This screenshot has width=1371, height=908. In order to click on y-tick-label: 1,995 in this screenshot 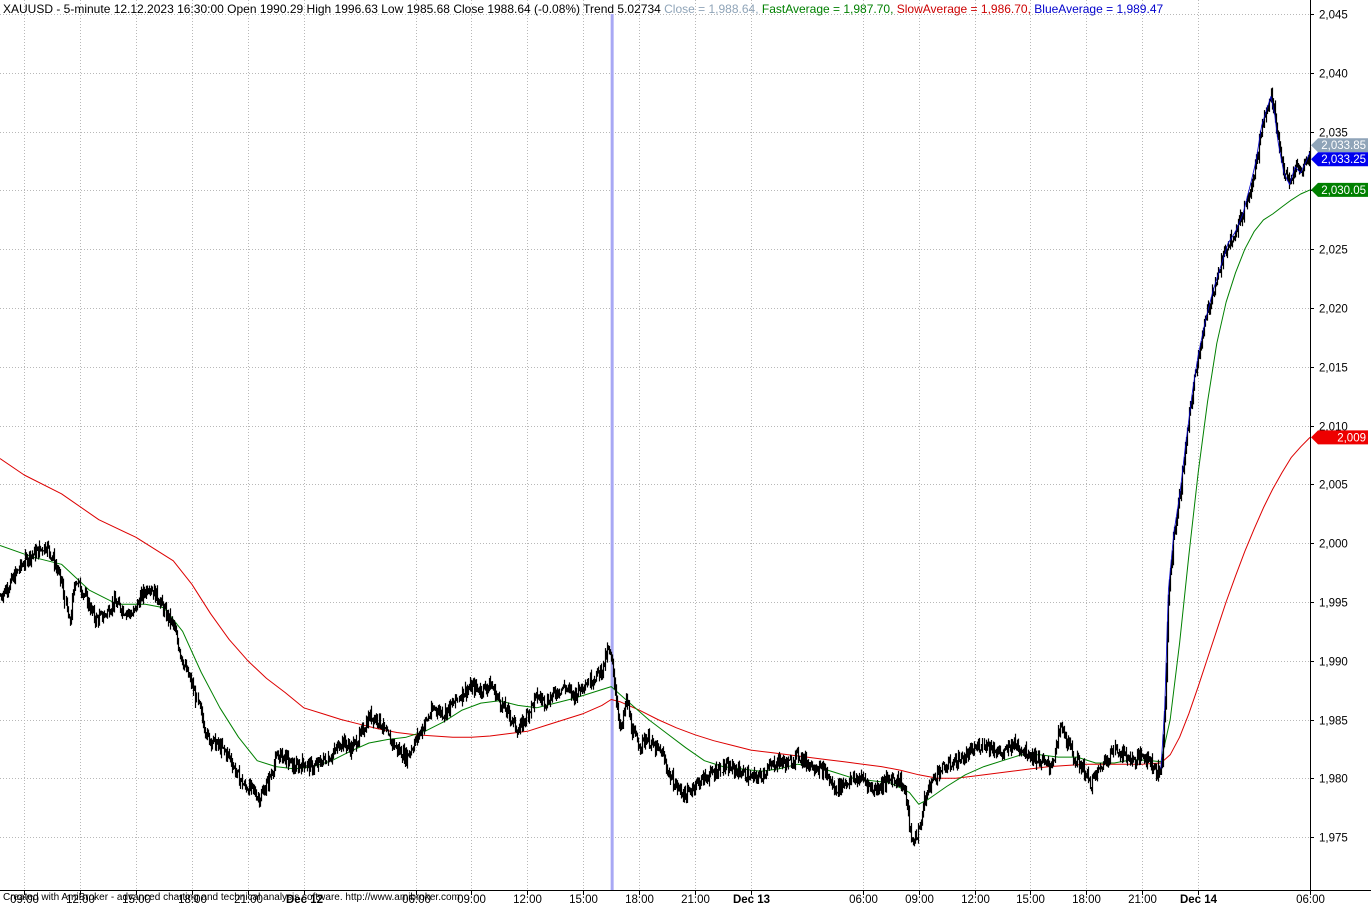, I will do `click(1333, 604)`.